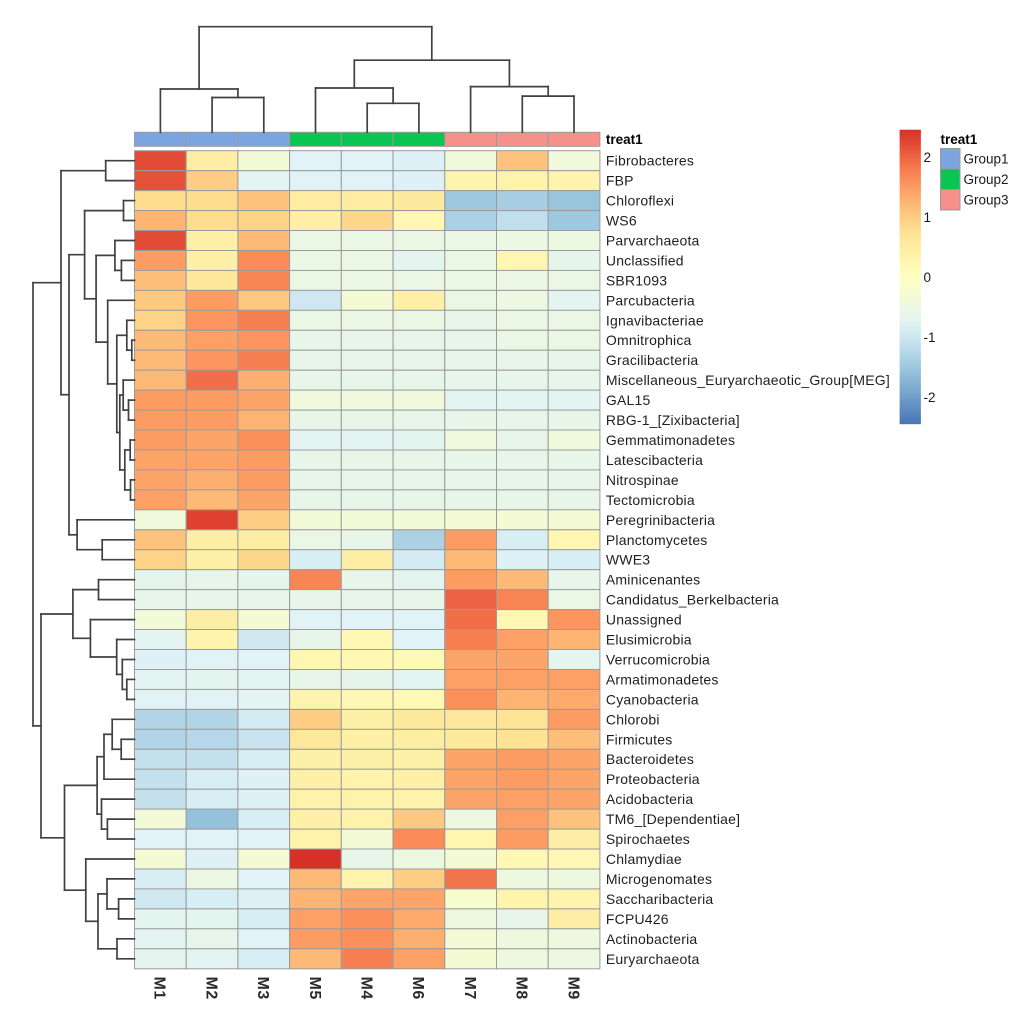 The height and width of the screenshot is (1029, 1024). What do you see at coordinates (928, 277) in the screenshot?
I see `svg-text: 0` at bounding box center [928, 277].